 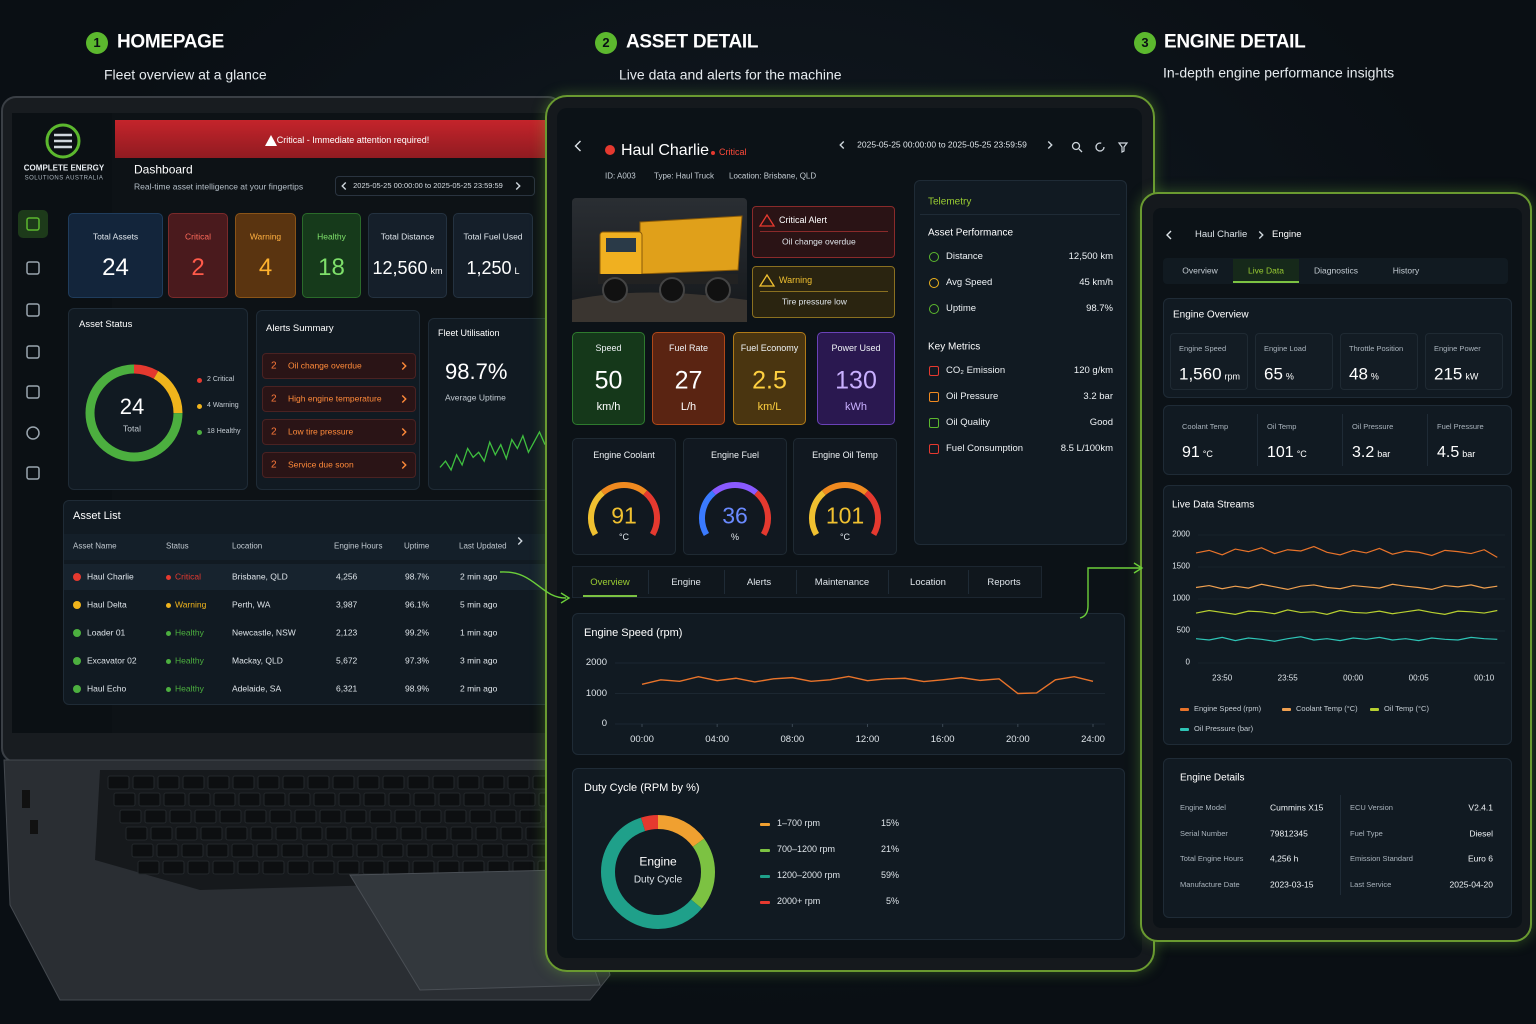 I want to click on utilisation-panel, so click(x=486, y=404).